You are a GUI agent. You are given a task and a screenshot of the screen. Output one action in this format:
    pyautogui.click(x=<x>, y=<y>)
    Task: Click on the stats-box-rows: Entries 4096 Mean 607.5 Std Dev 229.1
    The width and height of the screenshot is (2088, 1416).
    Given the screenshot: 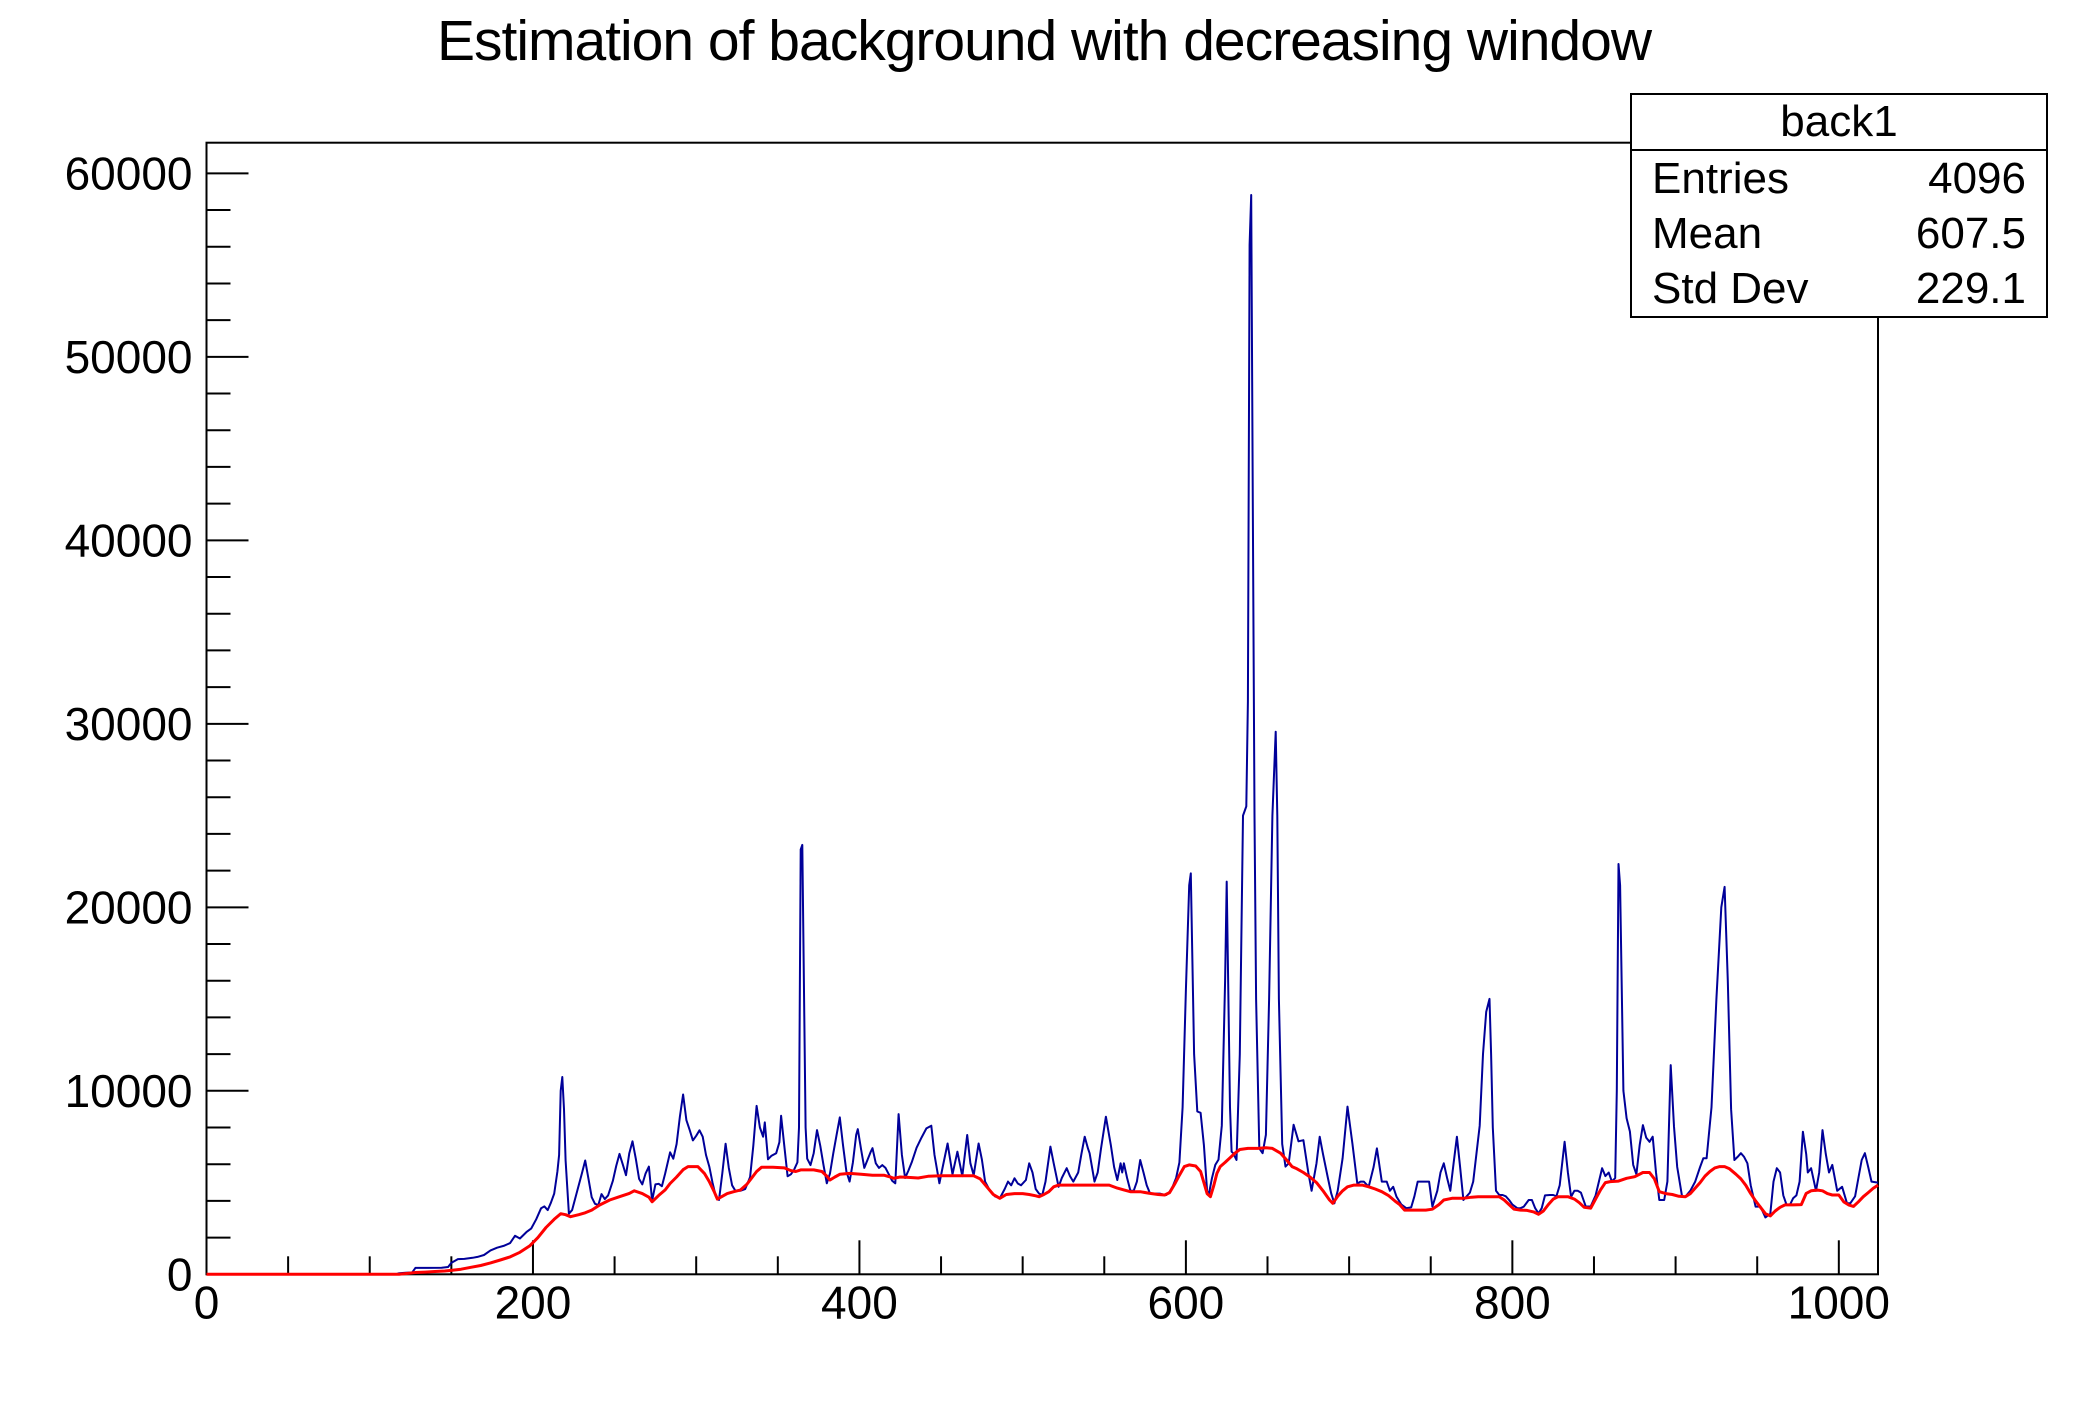 What is the action you would take?
    pyautogui.click(x=1839, y=233)
    